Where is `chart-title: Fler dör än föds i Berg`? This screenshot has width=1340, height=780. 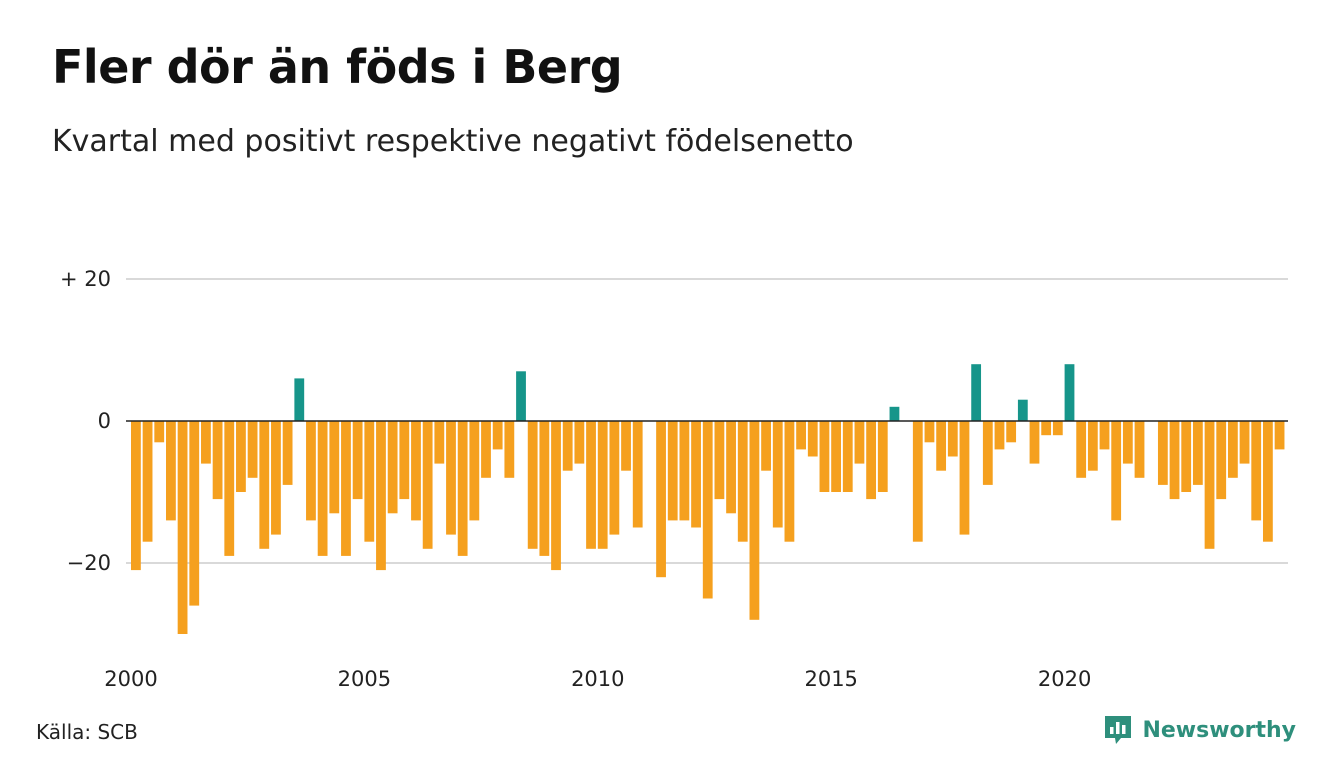
chart-title: Fler dör än föds i Berg is located at coordinates (337, 67).